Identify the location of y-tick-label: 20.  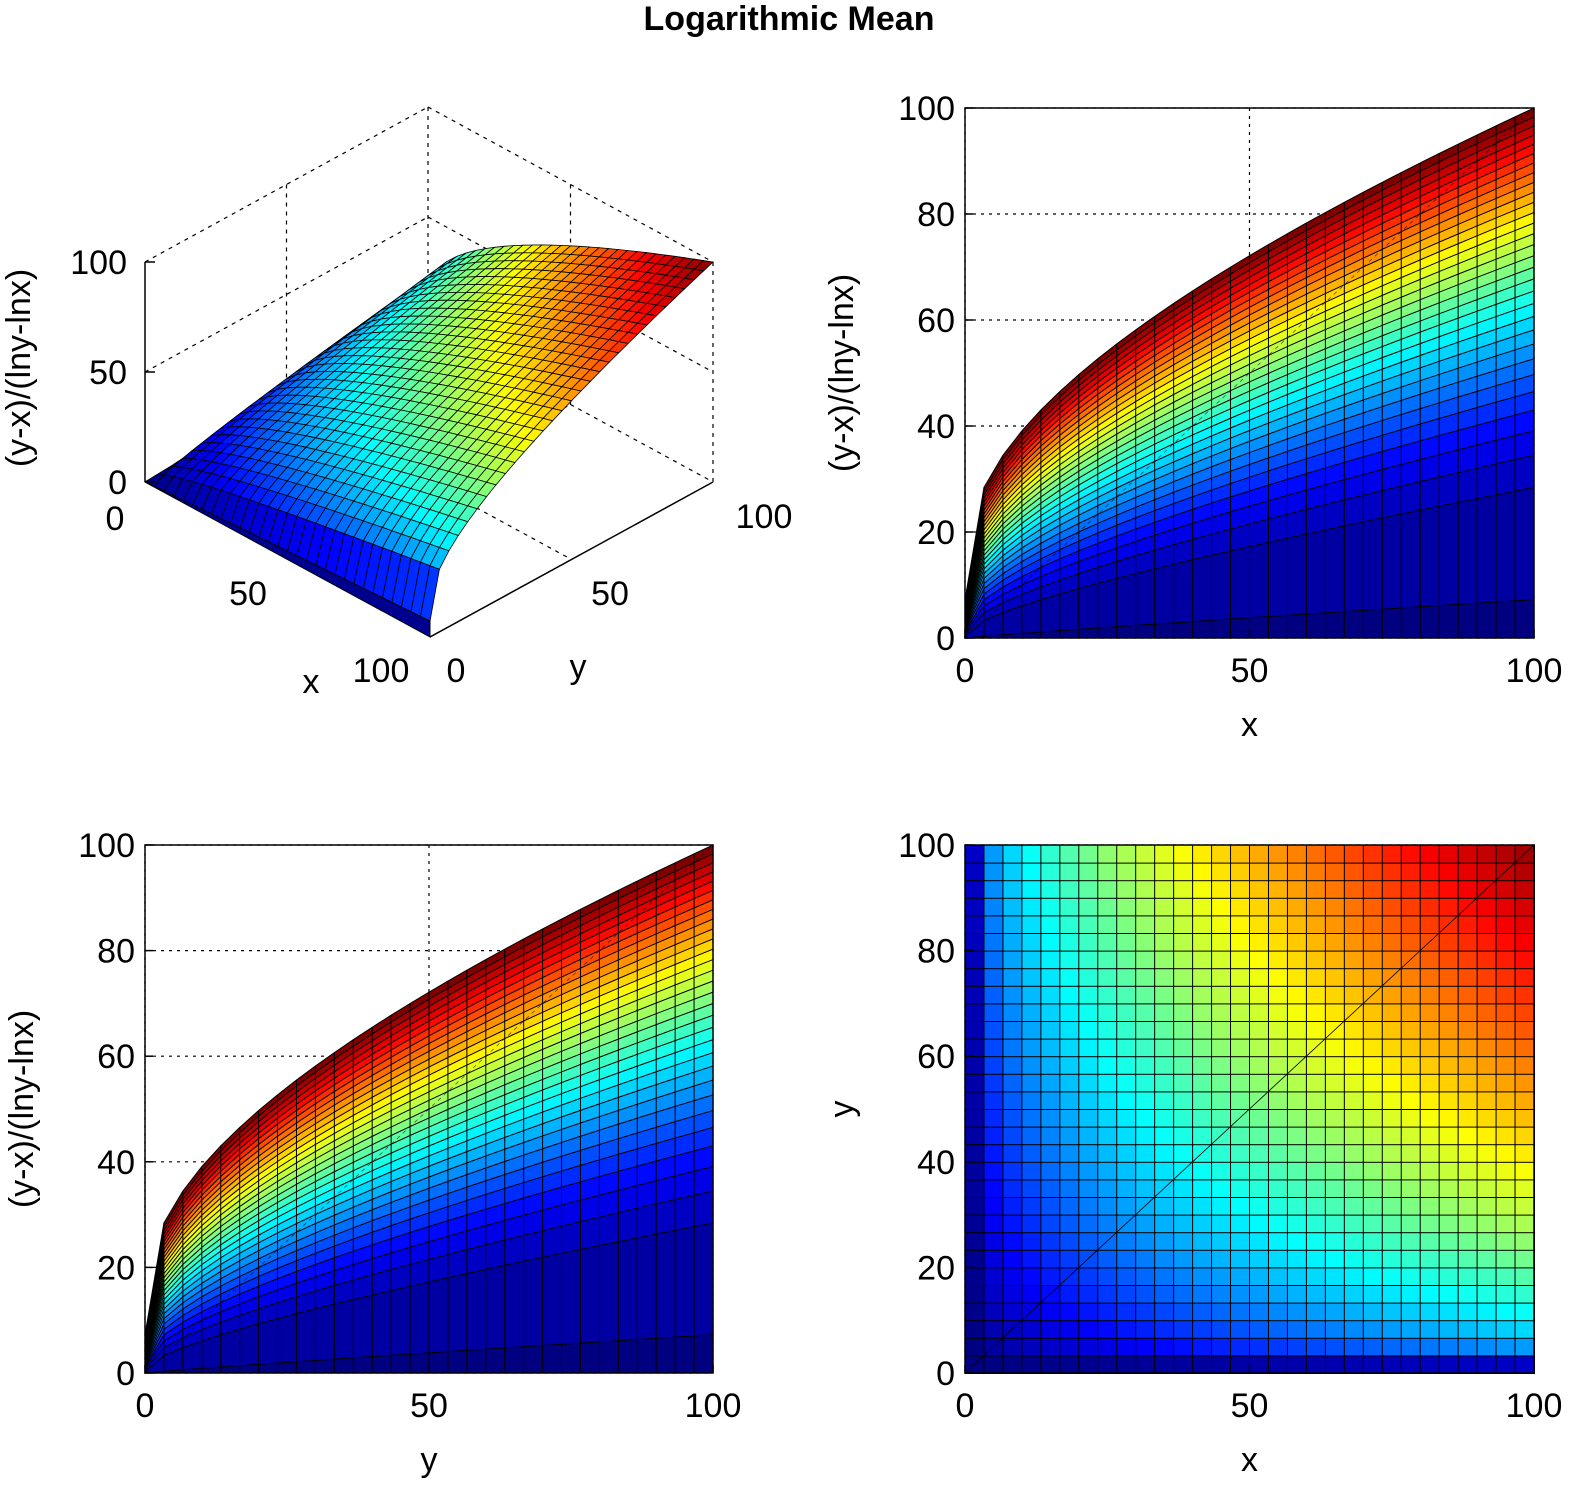
(936, 533).